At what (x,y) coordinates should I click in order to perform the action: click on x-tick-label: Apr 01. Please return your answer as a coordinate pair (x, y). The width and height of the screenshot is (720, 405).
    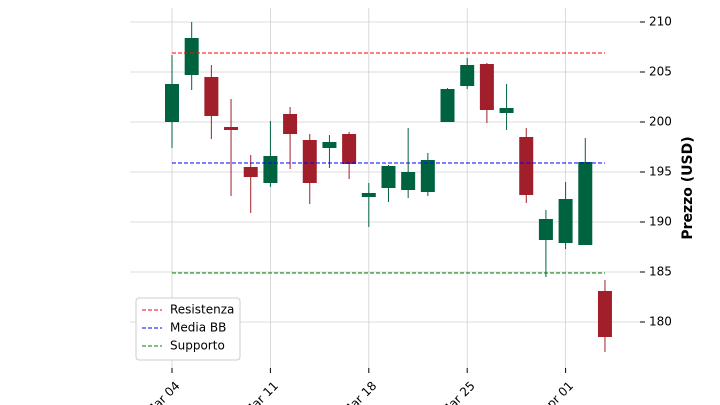
    Looking at the image, I should click on (557, 392).